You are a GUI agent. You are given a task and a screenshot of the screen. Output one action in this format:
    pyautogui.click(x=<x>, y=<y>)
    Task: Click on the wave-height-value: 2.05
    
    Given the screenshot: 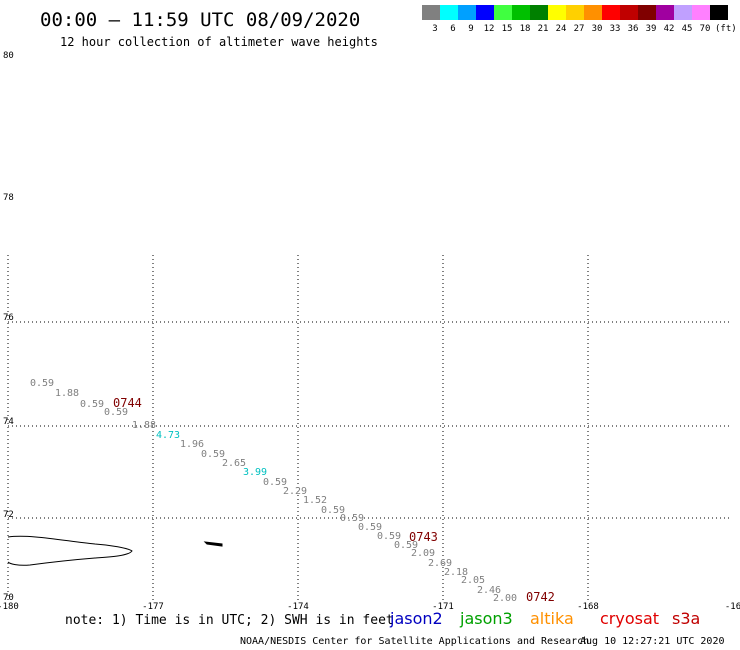 What is the action you would take?
    pyautogui.click(x=473, y=580)
    